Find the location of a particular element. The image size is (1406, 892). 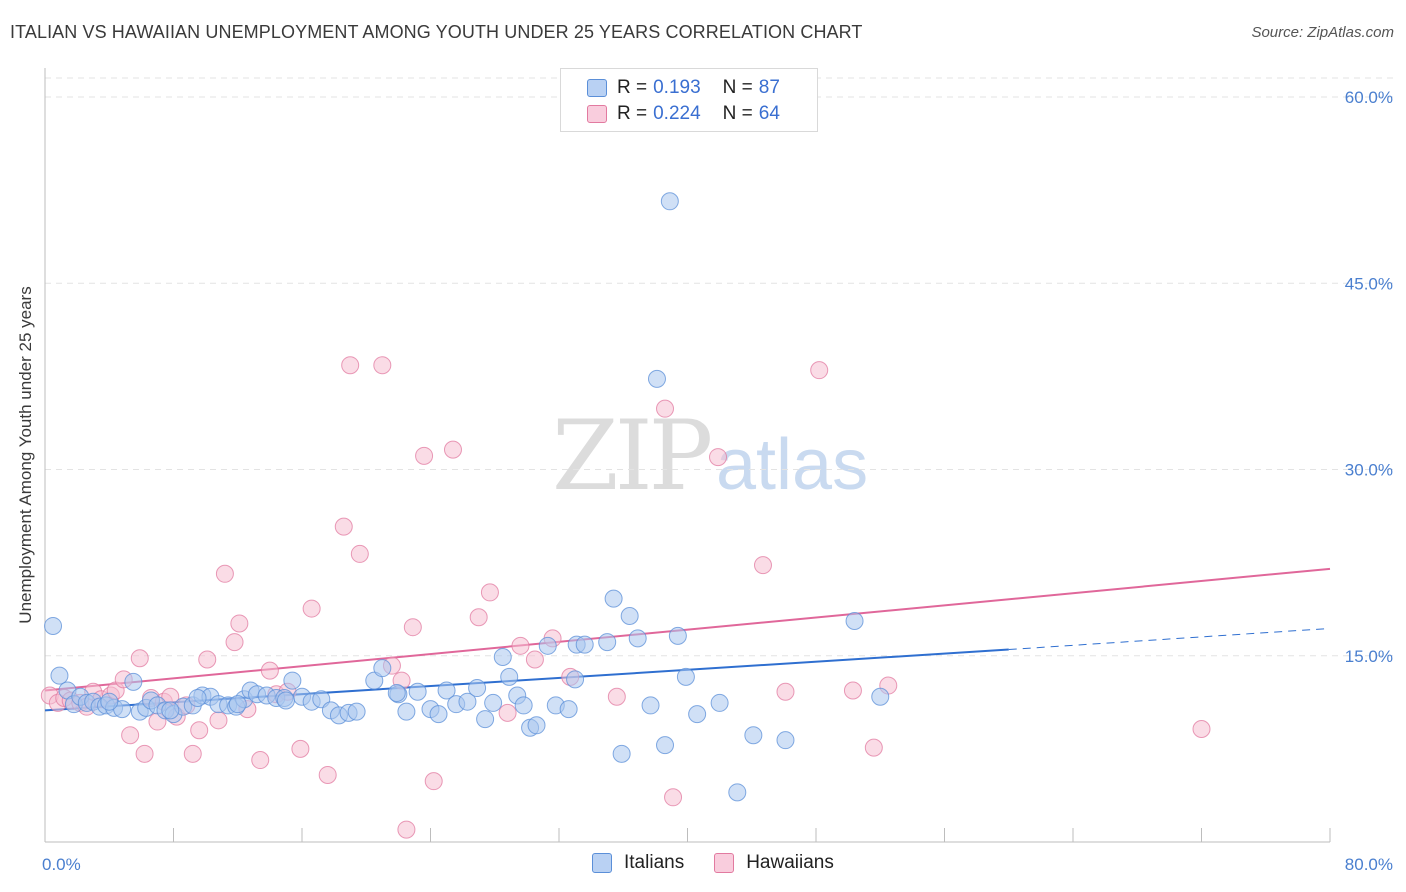

hawaiians-legend-label: Hawaiians is located at coordinates (790, 862).